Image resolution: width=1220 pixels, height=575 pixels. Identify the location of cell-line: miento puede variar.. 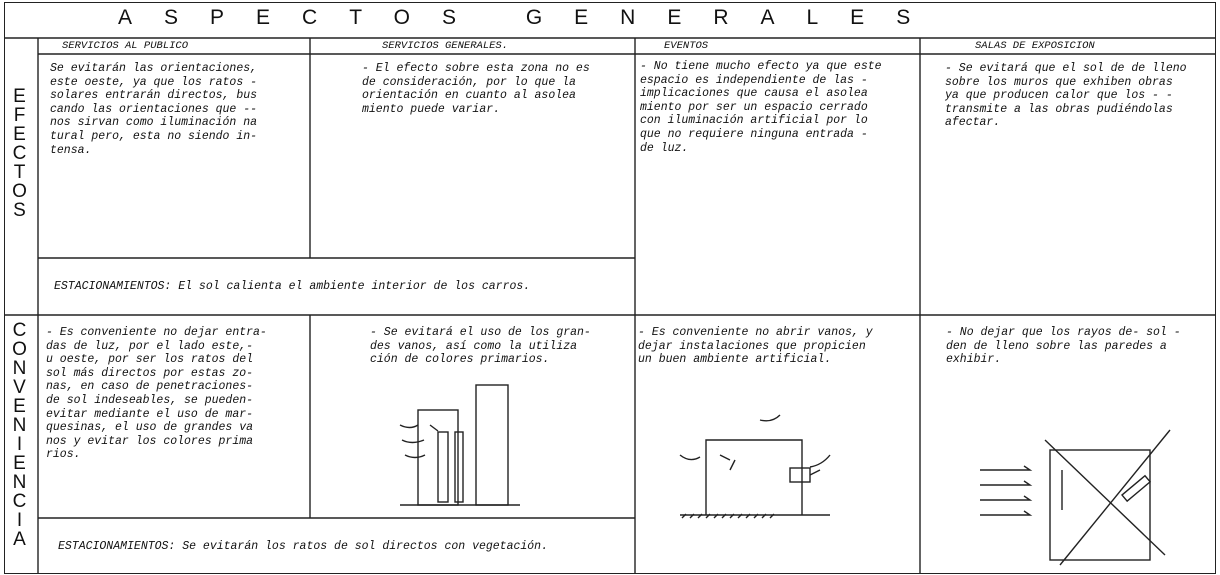
(431, 109).